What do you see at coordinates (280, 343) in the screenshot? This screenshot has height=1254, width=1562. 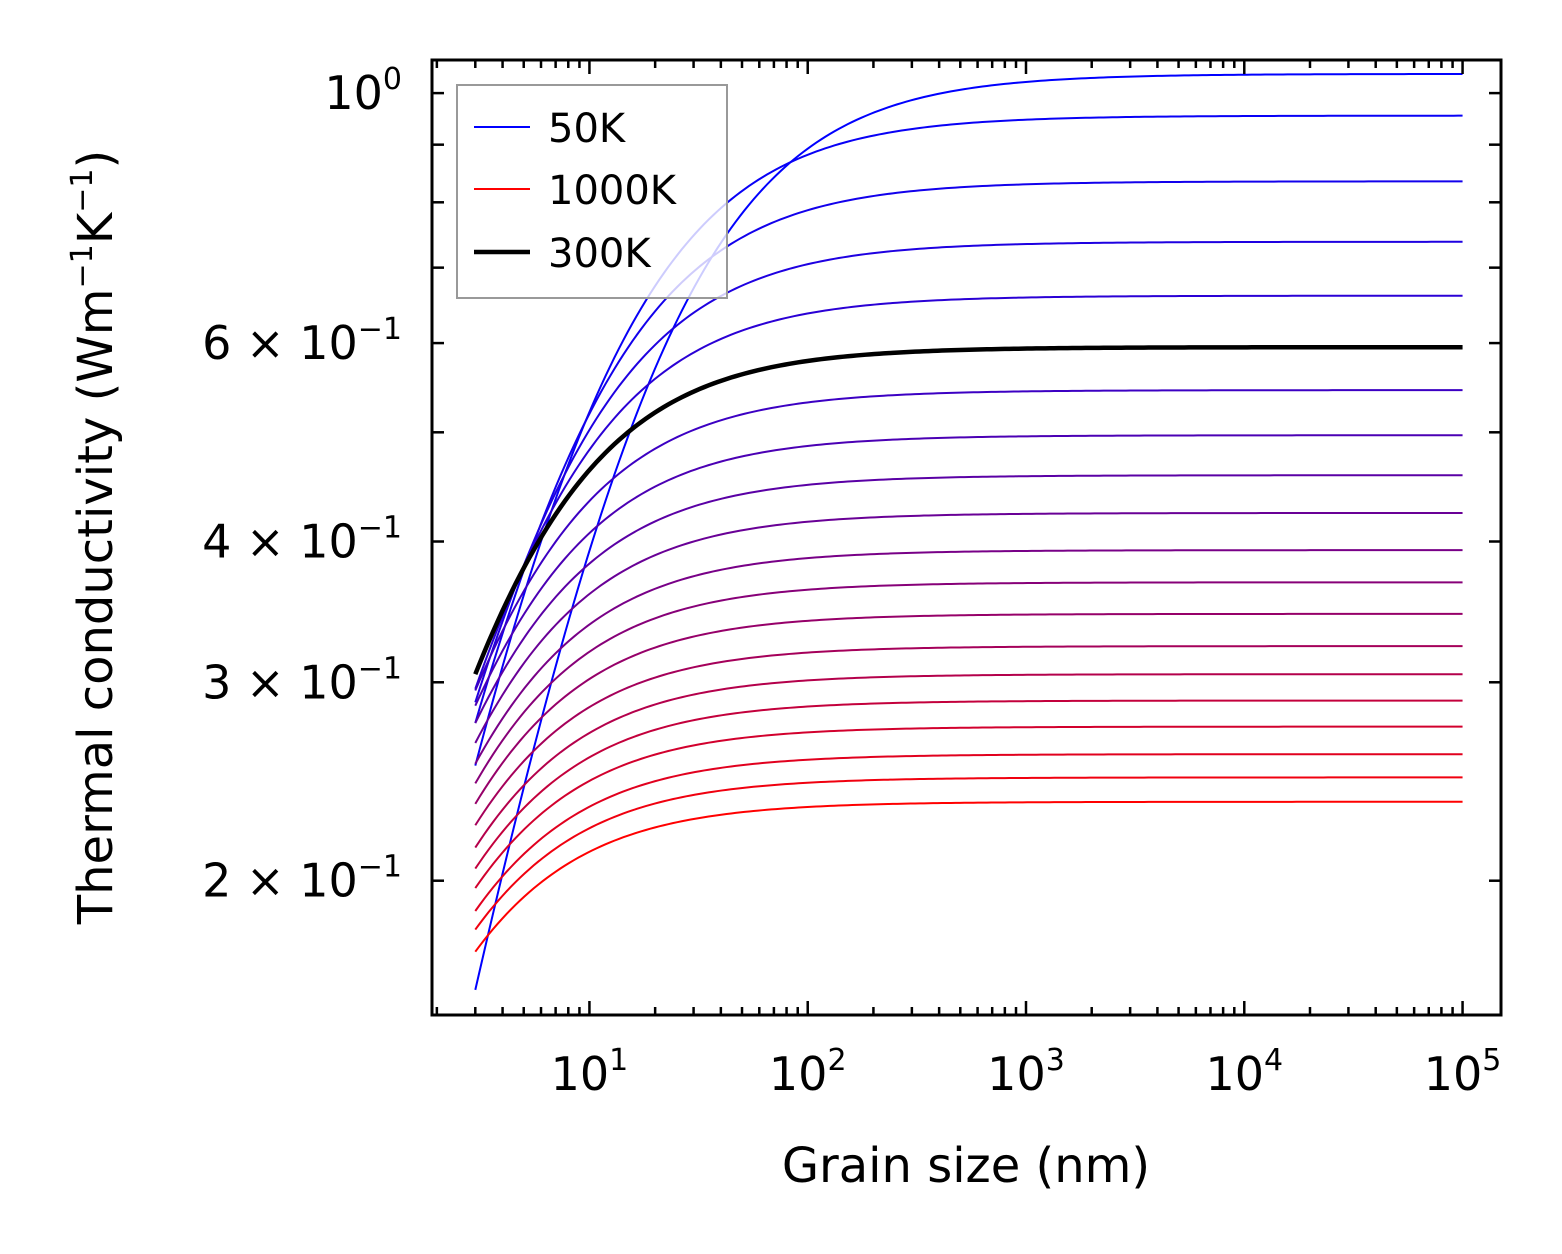 I see `y-tick-label-base: 6 × 10` at bounding box center [280, 343].